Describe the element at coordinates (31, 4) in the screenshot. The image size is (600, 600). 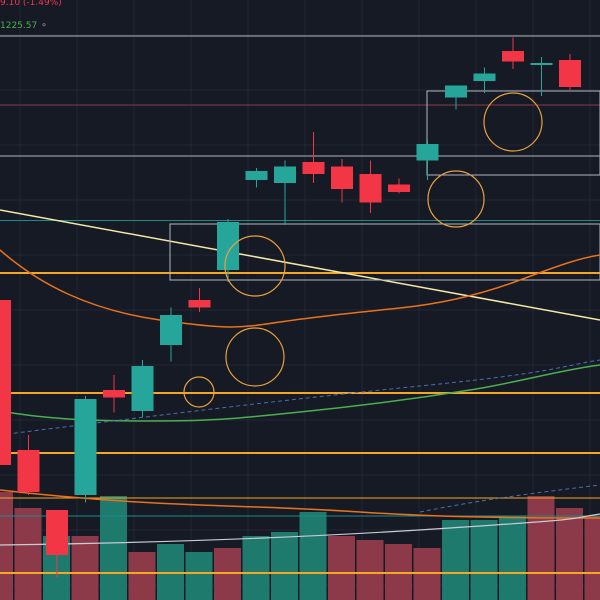
I see `price-change-label: 9.10 (-1.49%)` at that location.